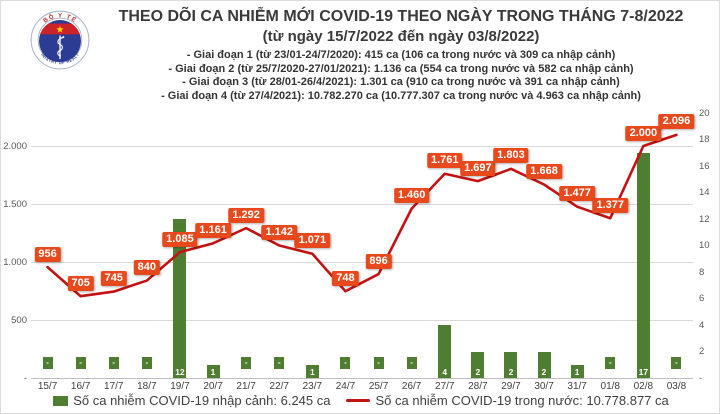  Describe the element at coordinates (701, 378) in the screenshot. I see `y2-axis-tick-label: -` at that location.